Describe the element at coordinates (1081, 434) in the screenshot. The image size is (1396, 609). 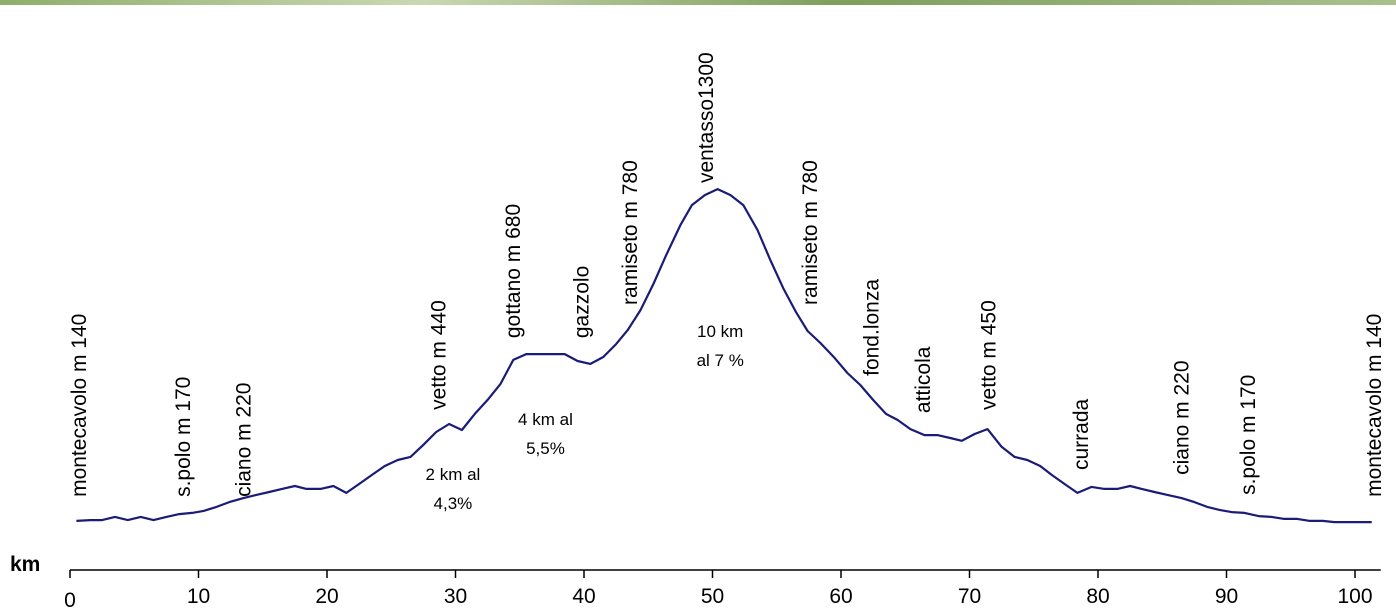
I see `place-label: currada` at that location.